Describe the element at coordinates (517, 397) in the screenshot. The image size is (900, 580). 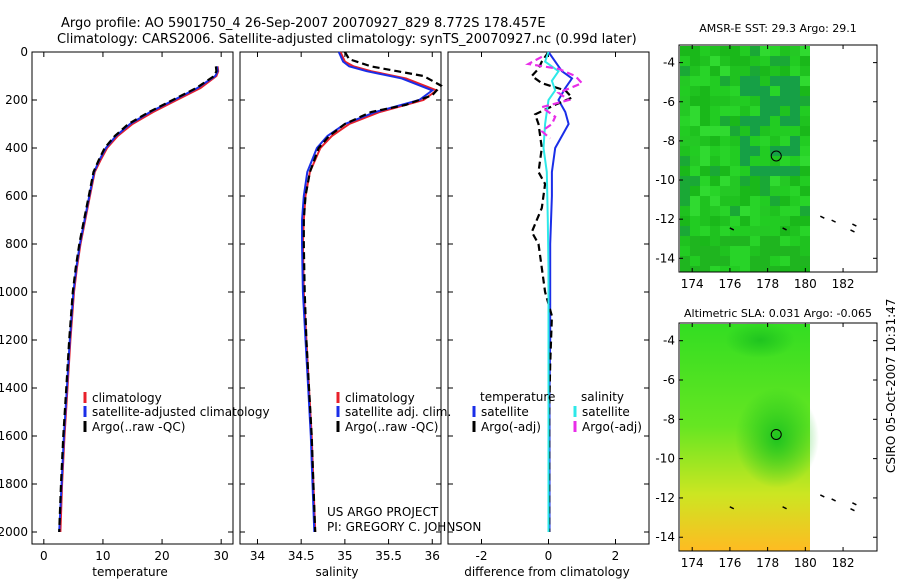
I see `diff-legend-temp-header: temperature` at that location.